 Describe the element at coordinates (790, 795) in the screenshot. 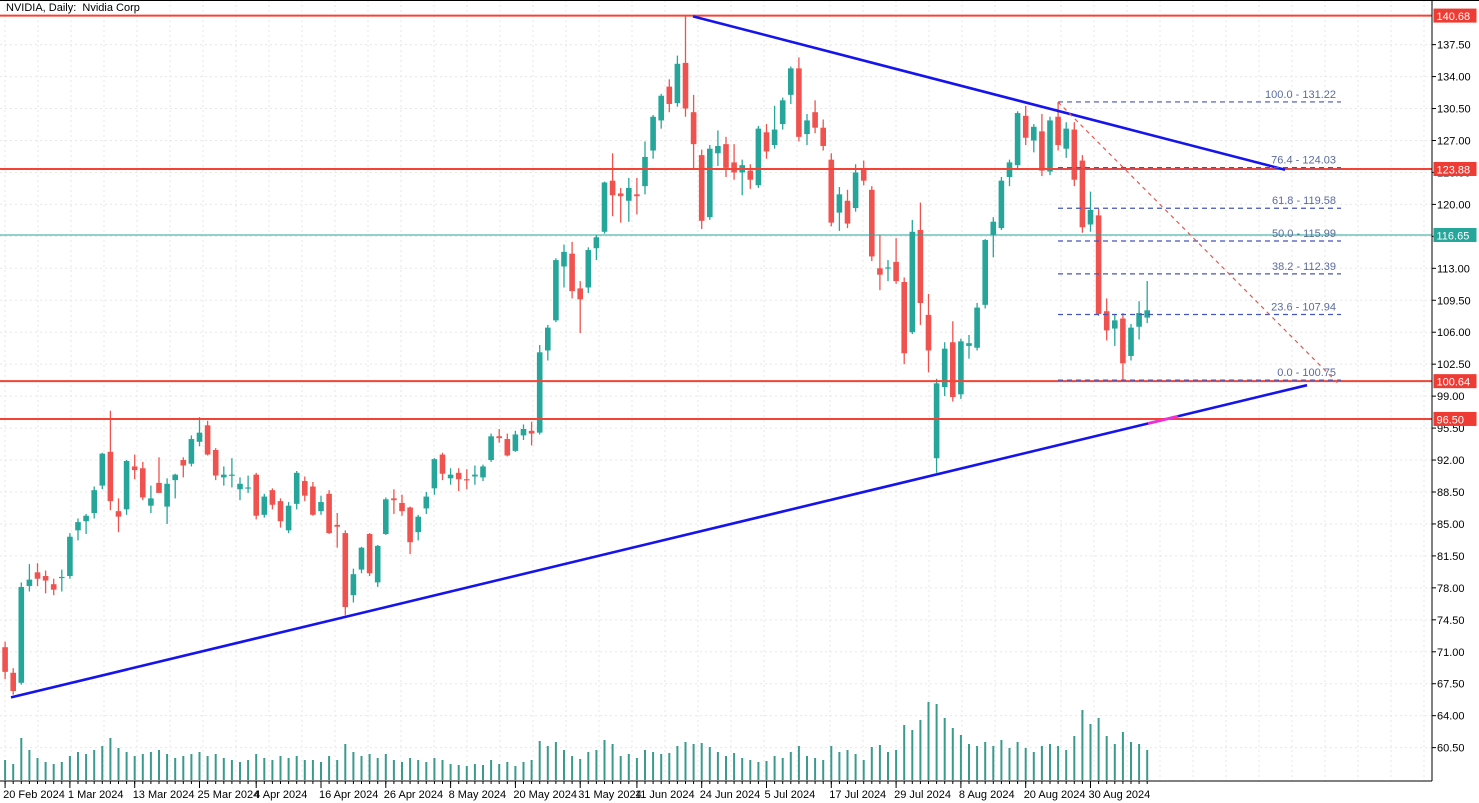

I see `x-axis-tick-label: 5 Jul 2024` at that location.